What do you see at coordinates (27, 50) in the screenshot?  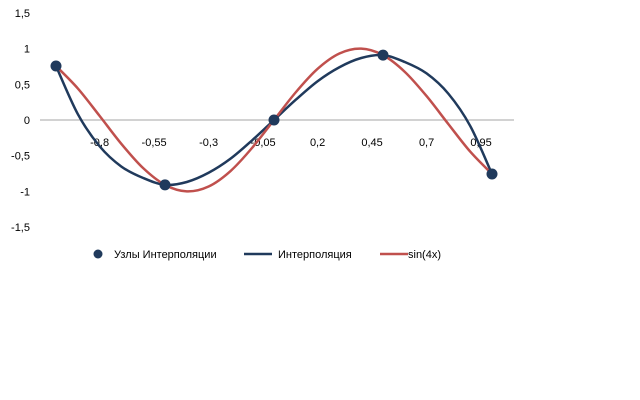 I see `y-tick-label: 1` at bounding box center [27, 50].